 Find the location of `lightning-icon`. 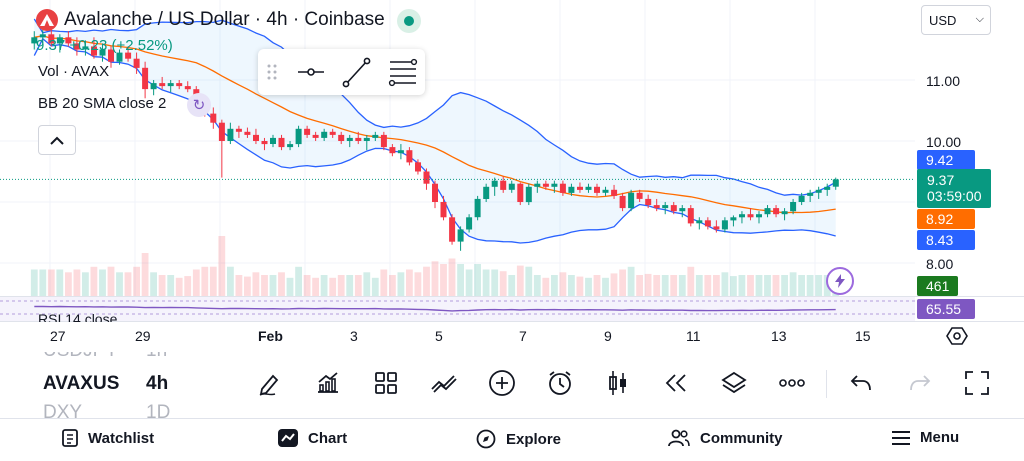

lightning-icon is located at coordinates (840, 281).